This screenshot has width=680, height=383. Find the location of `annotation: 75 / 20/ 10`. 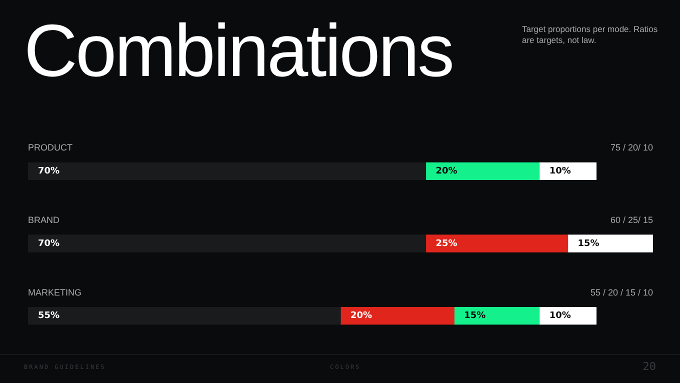

annotation: 75 / 20/ 10 is located at coordinates (631, 147).